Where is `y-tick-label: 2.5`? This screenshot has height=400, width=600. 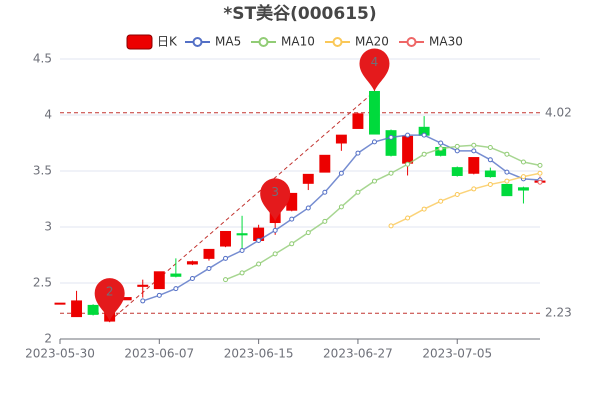 y-tick-label: 2.5 is located at coordinates (42, 283).